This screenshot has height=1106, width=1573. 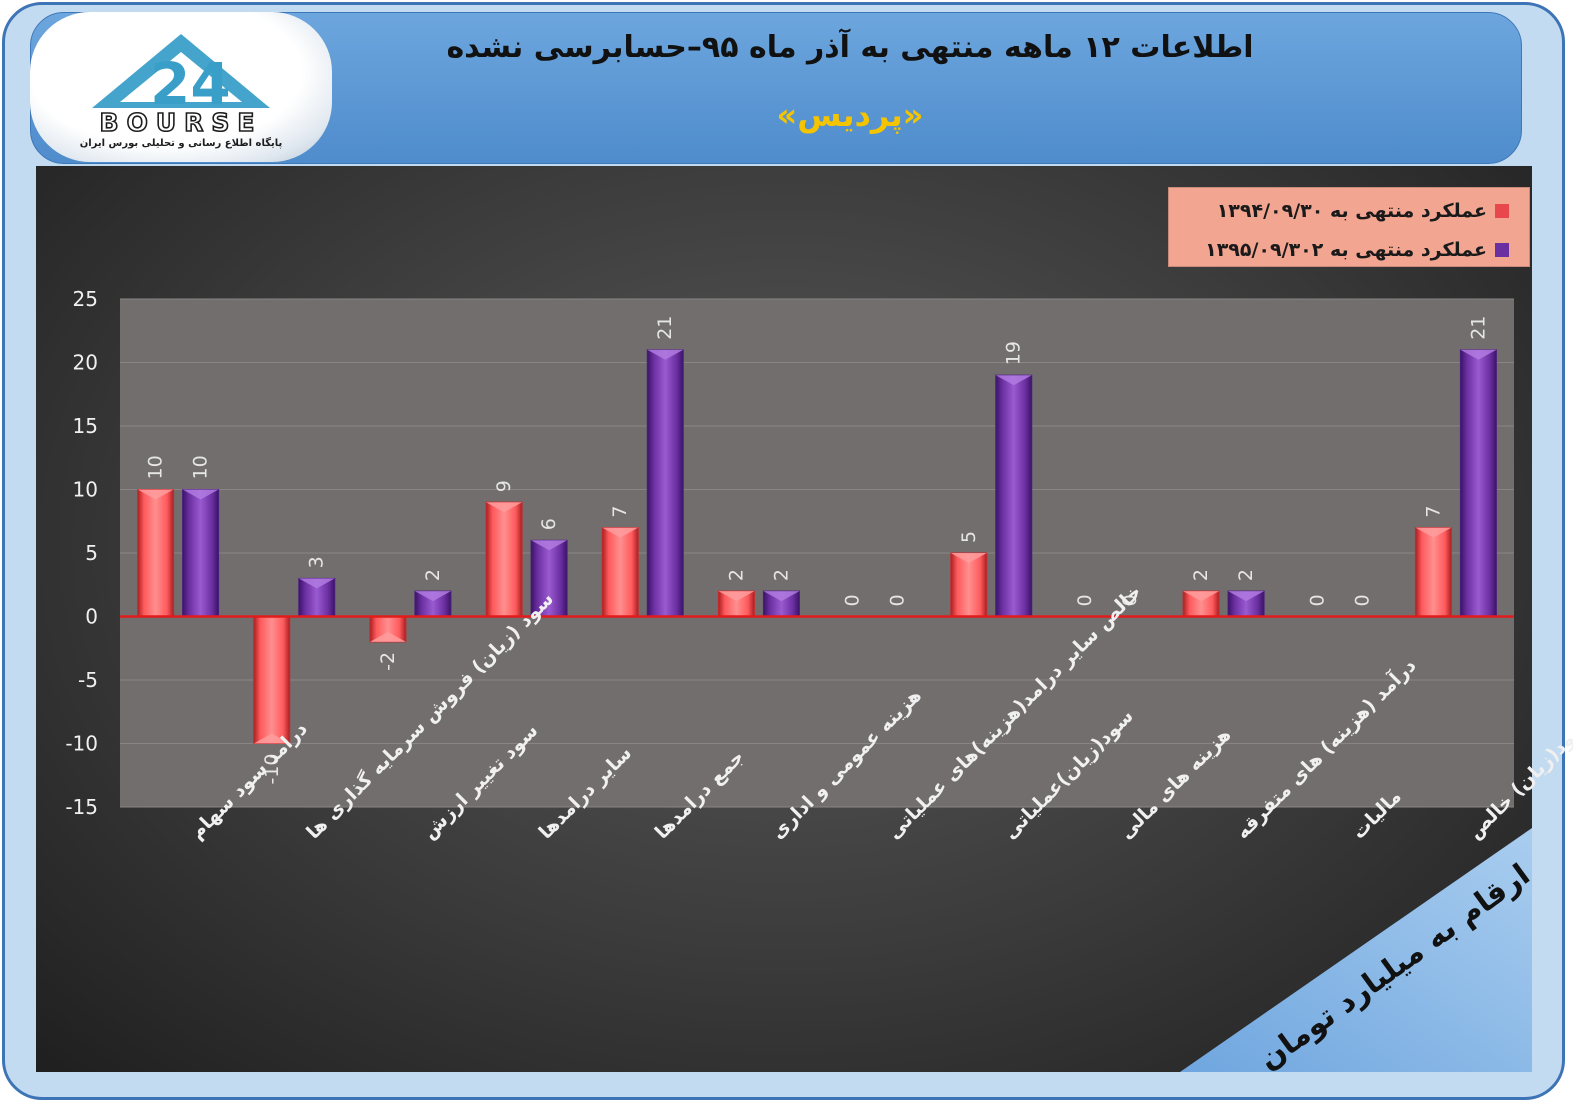 What do you see at coordinates (1317, 600) in the screenshot?
I see `data-label-s1-10: 0` at bounding box center [1317, 600].